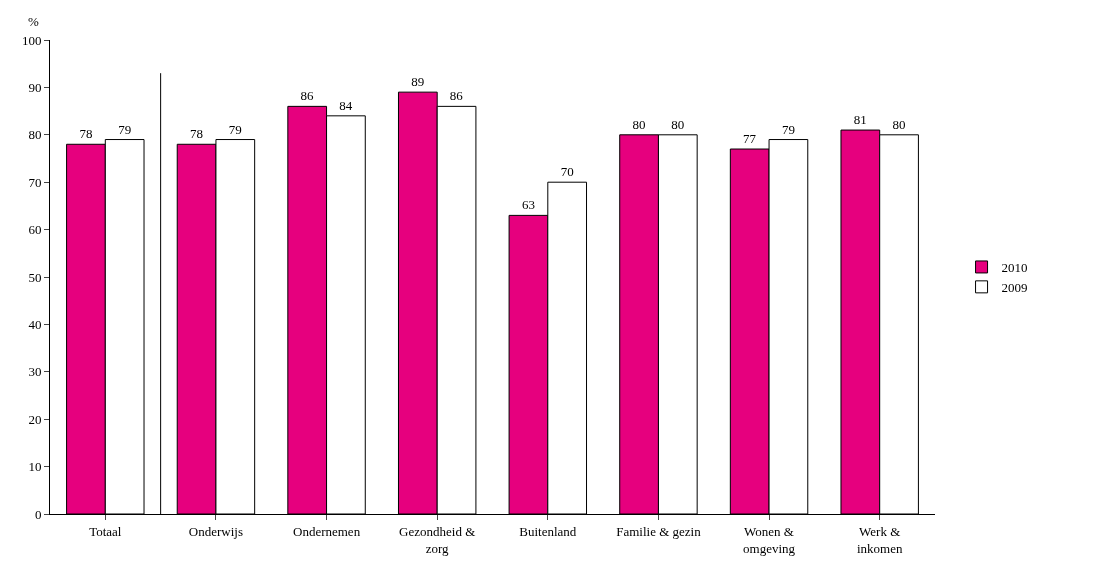 This screenshot has width=1095, height=584. Describe the element at coordinates (659, 531) in the screenshot. I see `x-tick-label: Familie & gezin` at that location.